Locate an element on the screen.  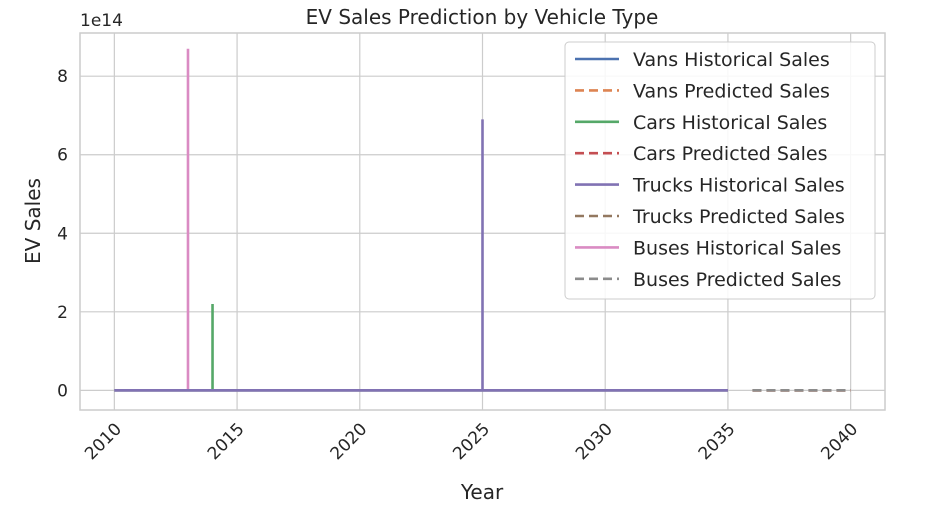
legend-label: Buses Predicted Sales is located at coordinates (737, 280).